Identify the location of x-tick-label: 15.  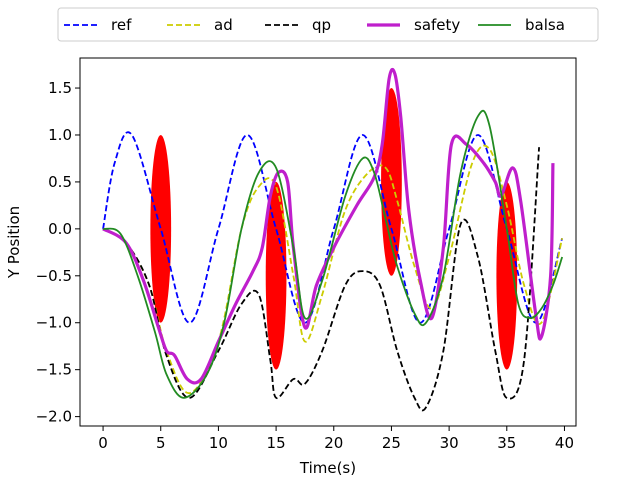
(276, 443).